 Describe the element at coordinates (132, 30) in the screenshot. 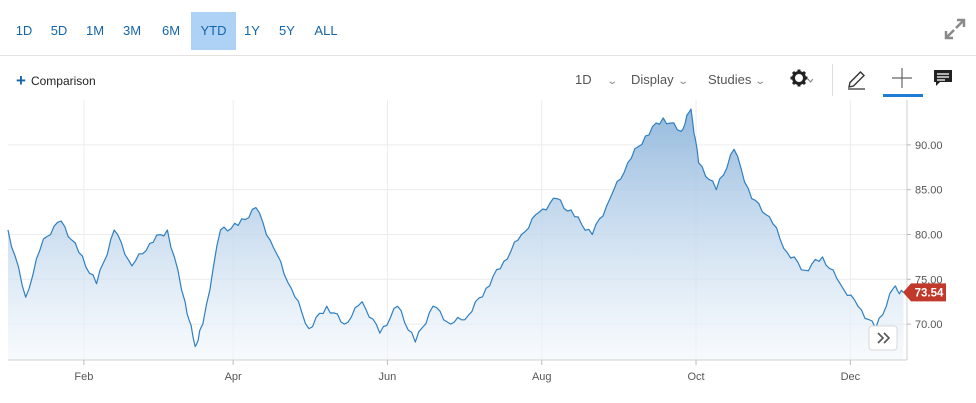

I see `range-button-3m: 3M` at that location.